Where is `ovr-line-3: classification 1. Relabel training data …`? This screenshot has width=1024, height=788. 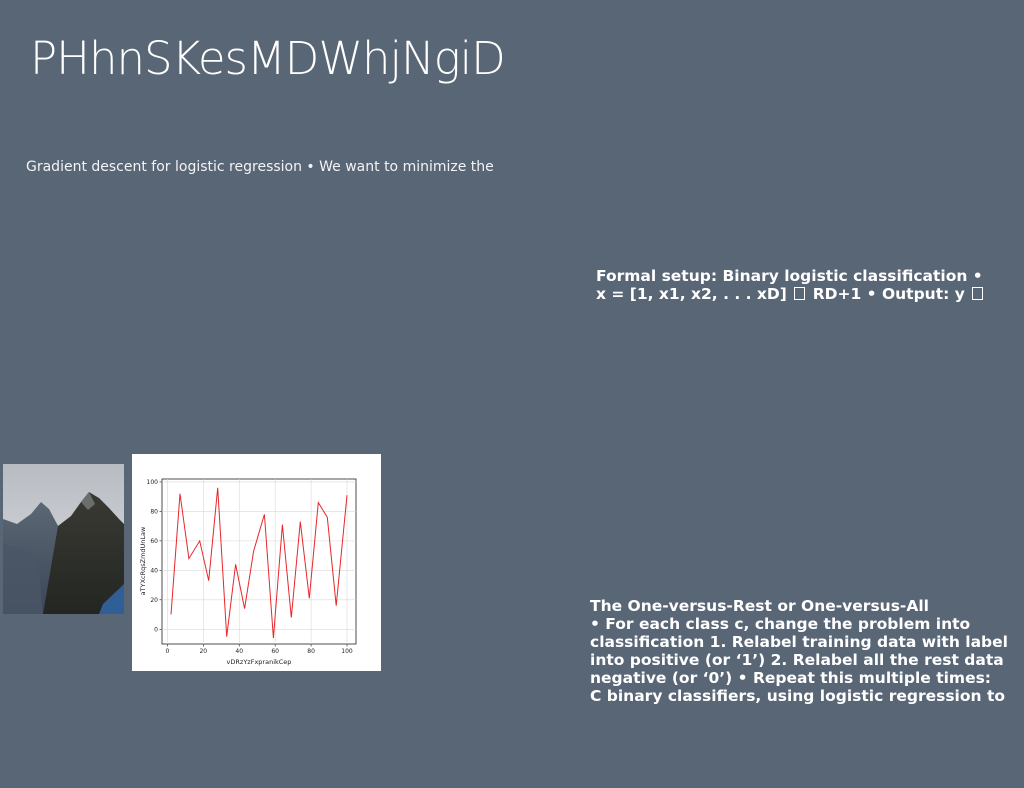 ovr-line-3: classification 1. Relabel training data … is located at coordinates (799, 642).